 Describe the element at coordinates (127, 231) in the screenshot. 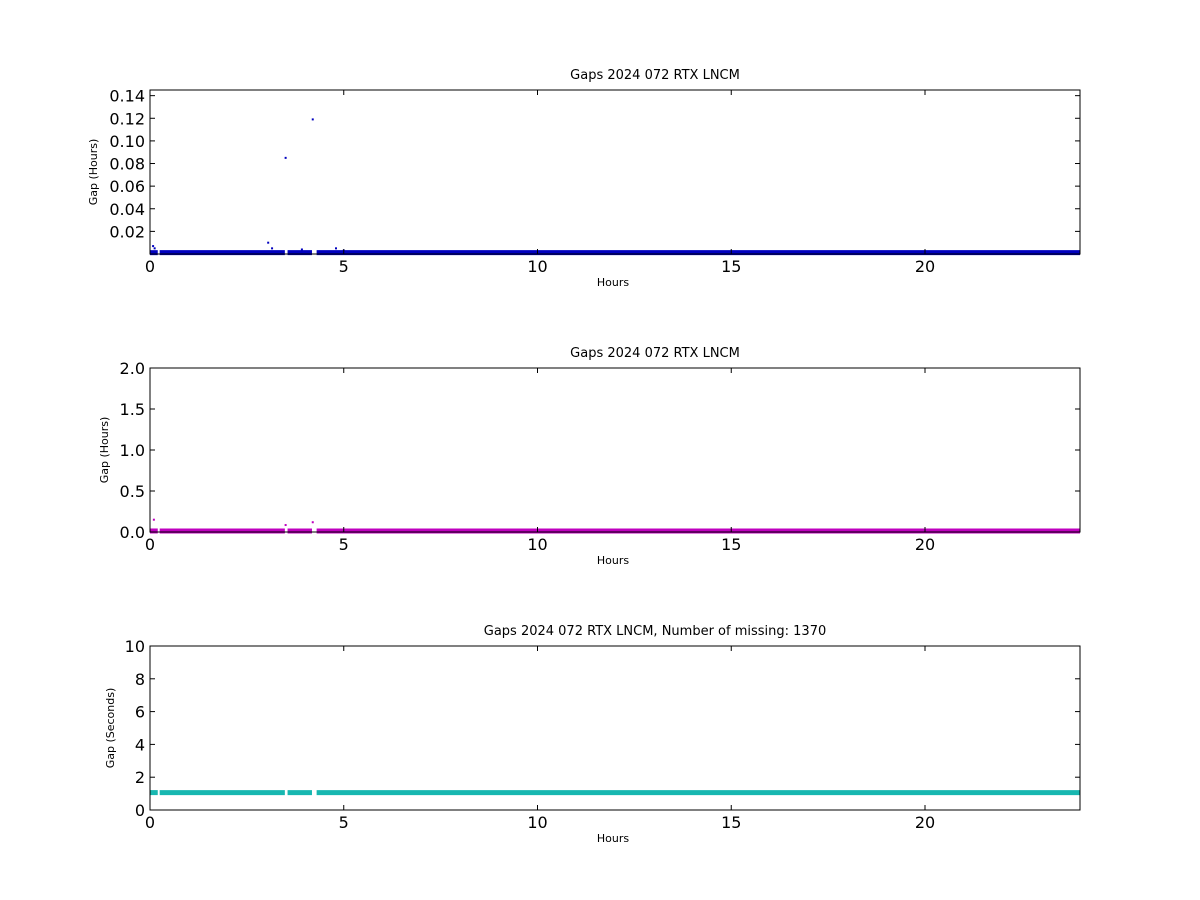

I see `y-tick-label: 0.02` at that location.